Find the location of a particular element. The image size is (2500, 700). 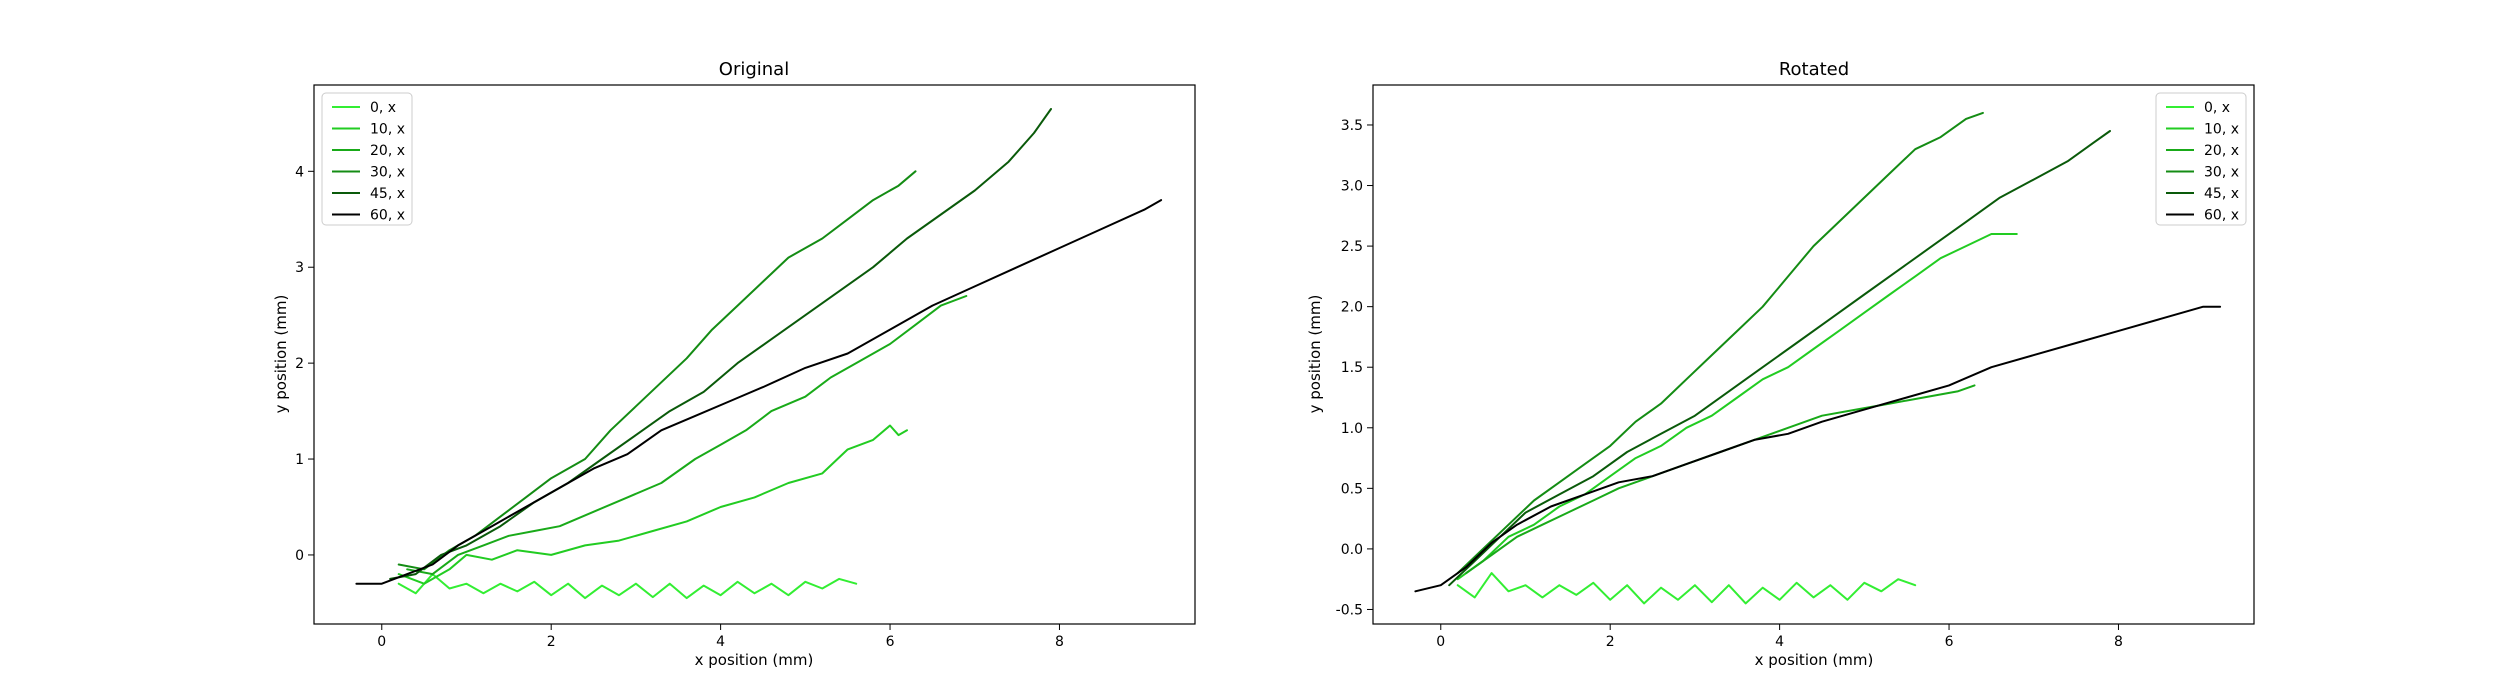

y-tick-label: 1.5 is located at coordinates (1352, 368).